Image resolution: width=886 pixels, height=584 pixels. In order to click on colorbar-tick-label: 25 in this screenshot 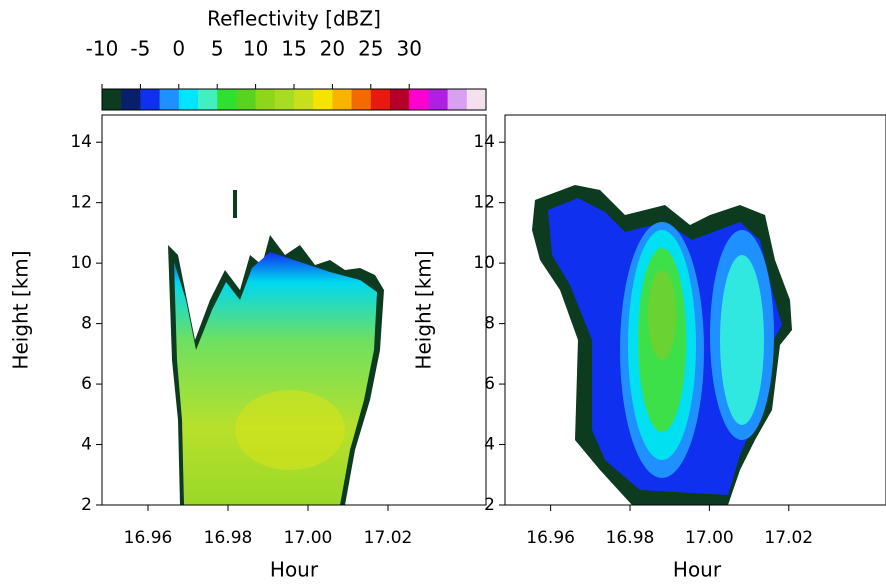, I will do `click(370, 49)`.